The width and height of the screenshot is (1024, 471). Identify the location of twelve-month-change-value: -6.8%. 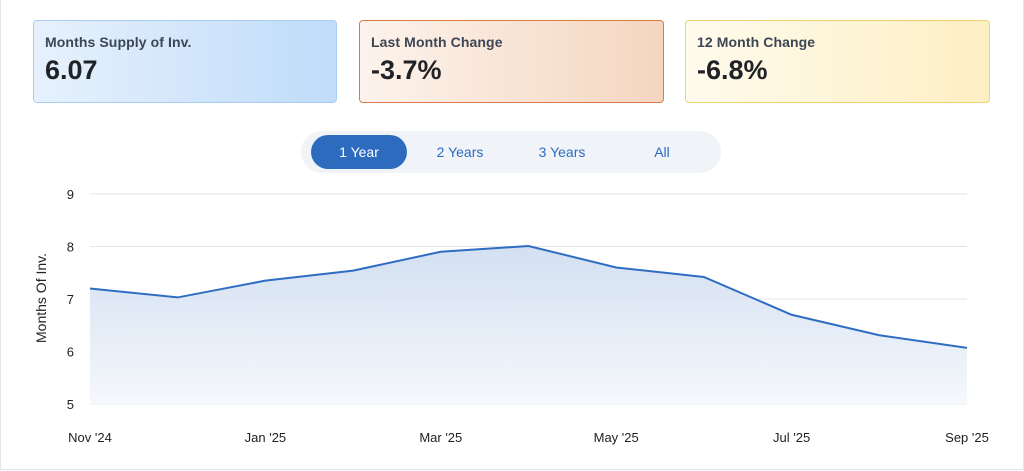
(732, 70).